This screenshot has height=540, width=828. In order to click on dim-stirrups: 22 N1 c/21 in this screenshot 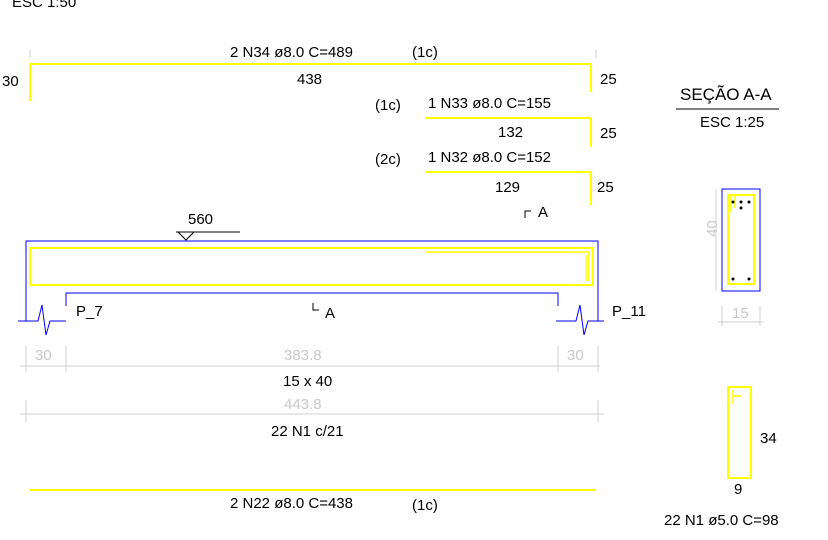, I will do `click(307, 431)`.